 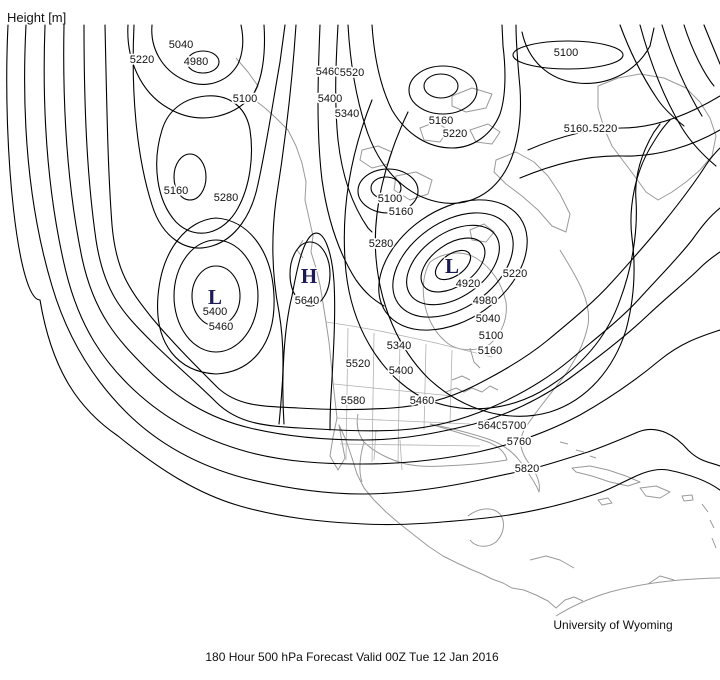 I want to click on contour-closed-high, so click(x=310, y=274).